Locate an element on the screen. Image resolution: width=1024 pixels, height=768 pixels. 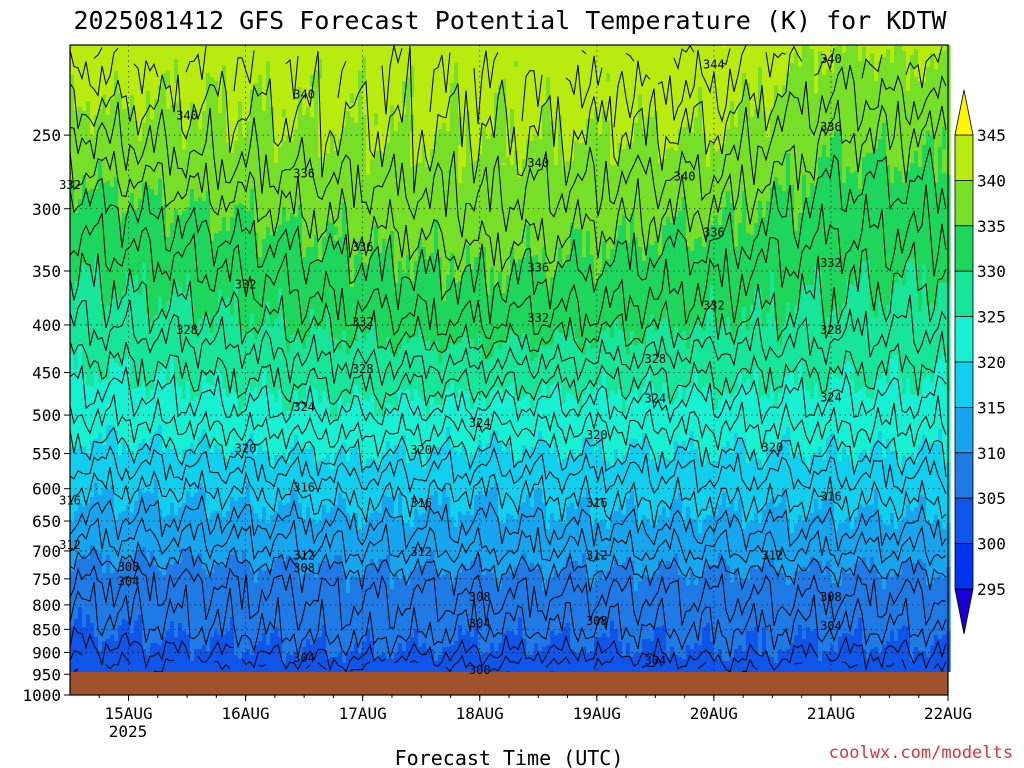
contour-line is located at coordinates (508, 452).